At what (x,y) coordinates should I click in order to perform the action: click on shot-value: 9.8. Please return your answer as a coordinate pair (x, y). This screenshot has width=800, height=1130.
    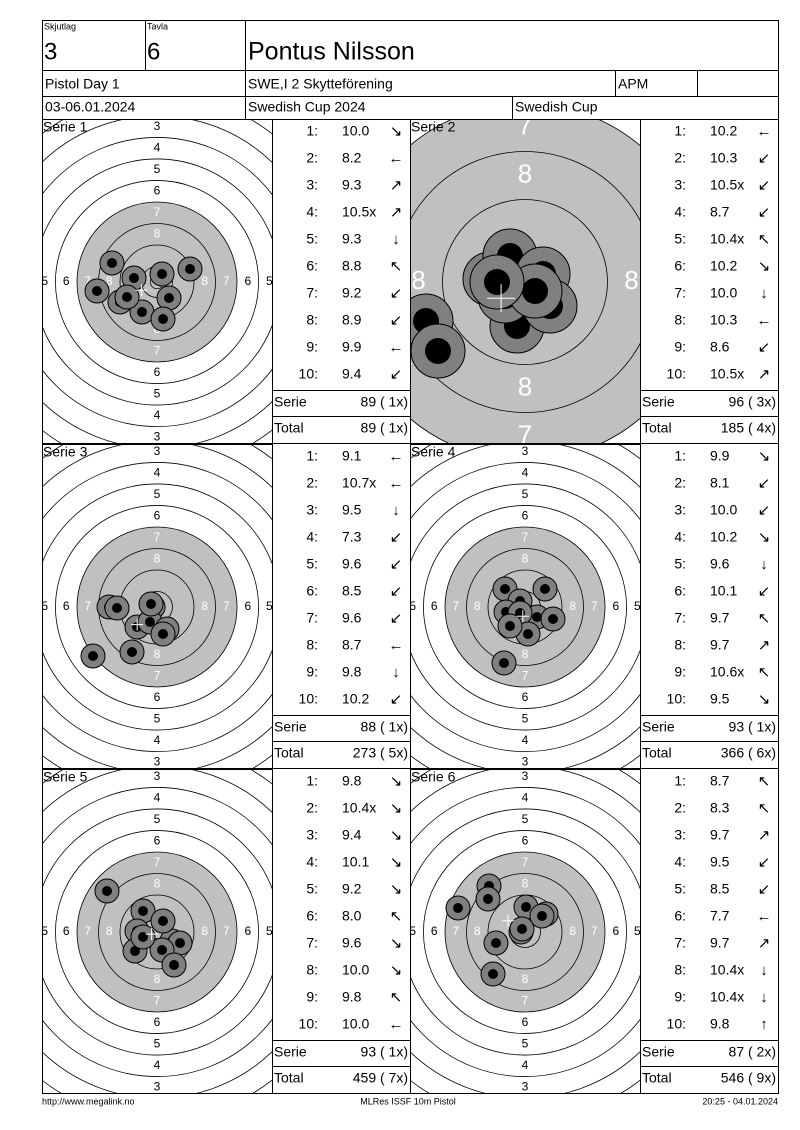
    Looking at the image, I should click on (352, 672).